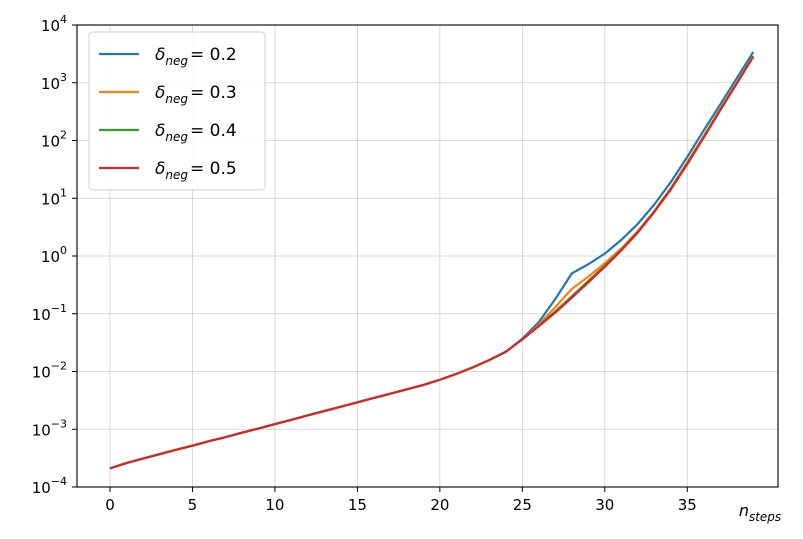 This screenshot has width=803, height=539. I want to click on x-tick-label: 20, so click(439, 505).